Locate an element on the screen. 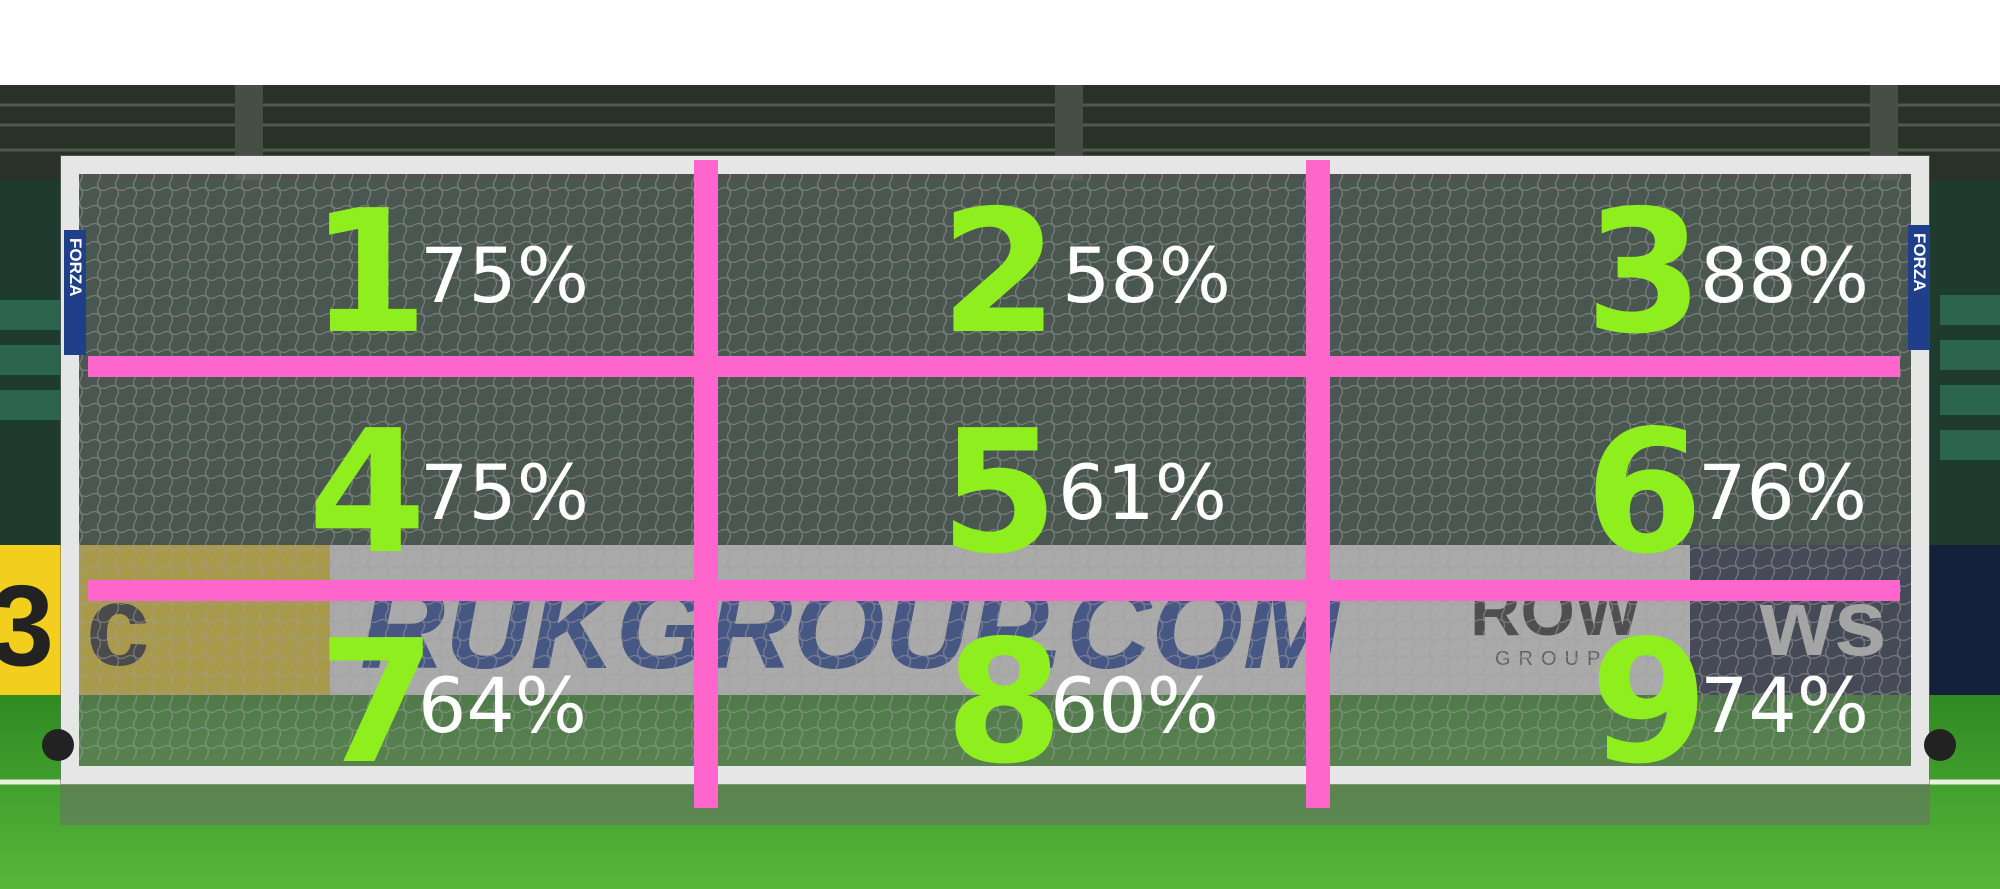 This screenshot has width=2000, height=889. zone-9-percent: 74% is located at coordinates (1784, 706).